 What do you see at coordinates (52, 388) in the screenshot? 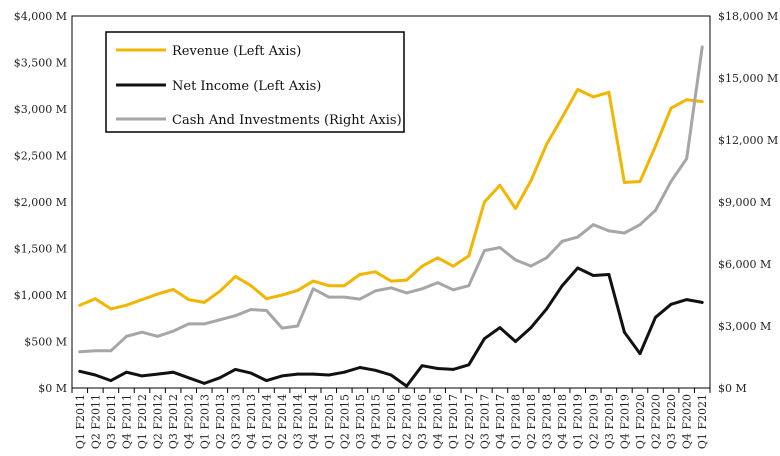
I see `left-axis-tick-label: $0 M` at bounding box center [52, 388].